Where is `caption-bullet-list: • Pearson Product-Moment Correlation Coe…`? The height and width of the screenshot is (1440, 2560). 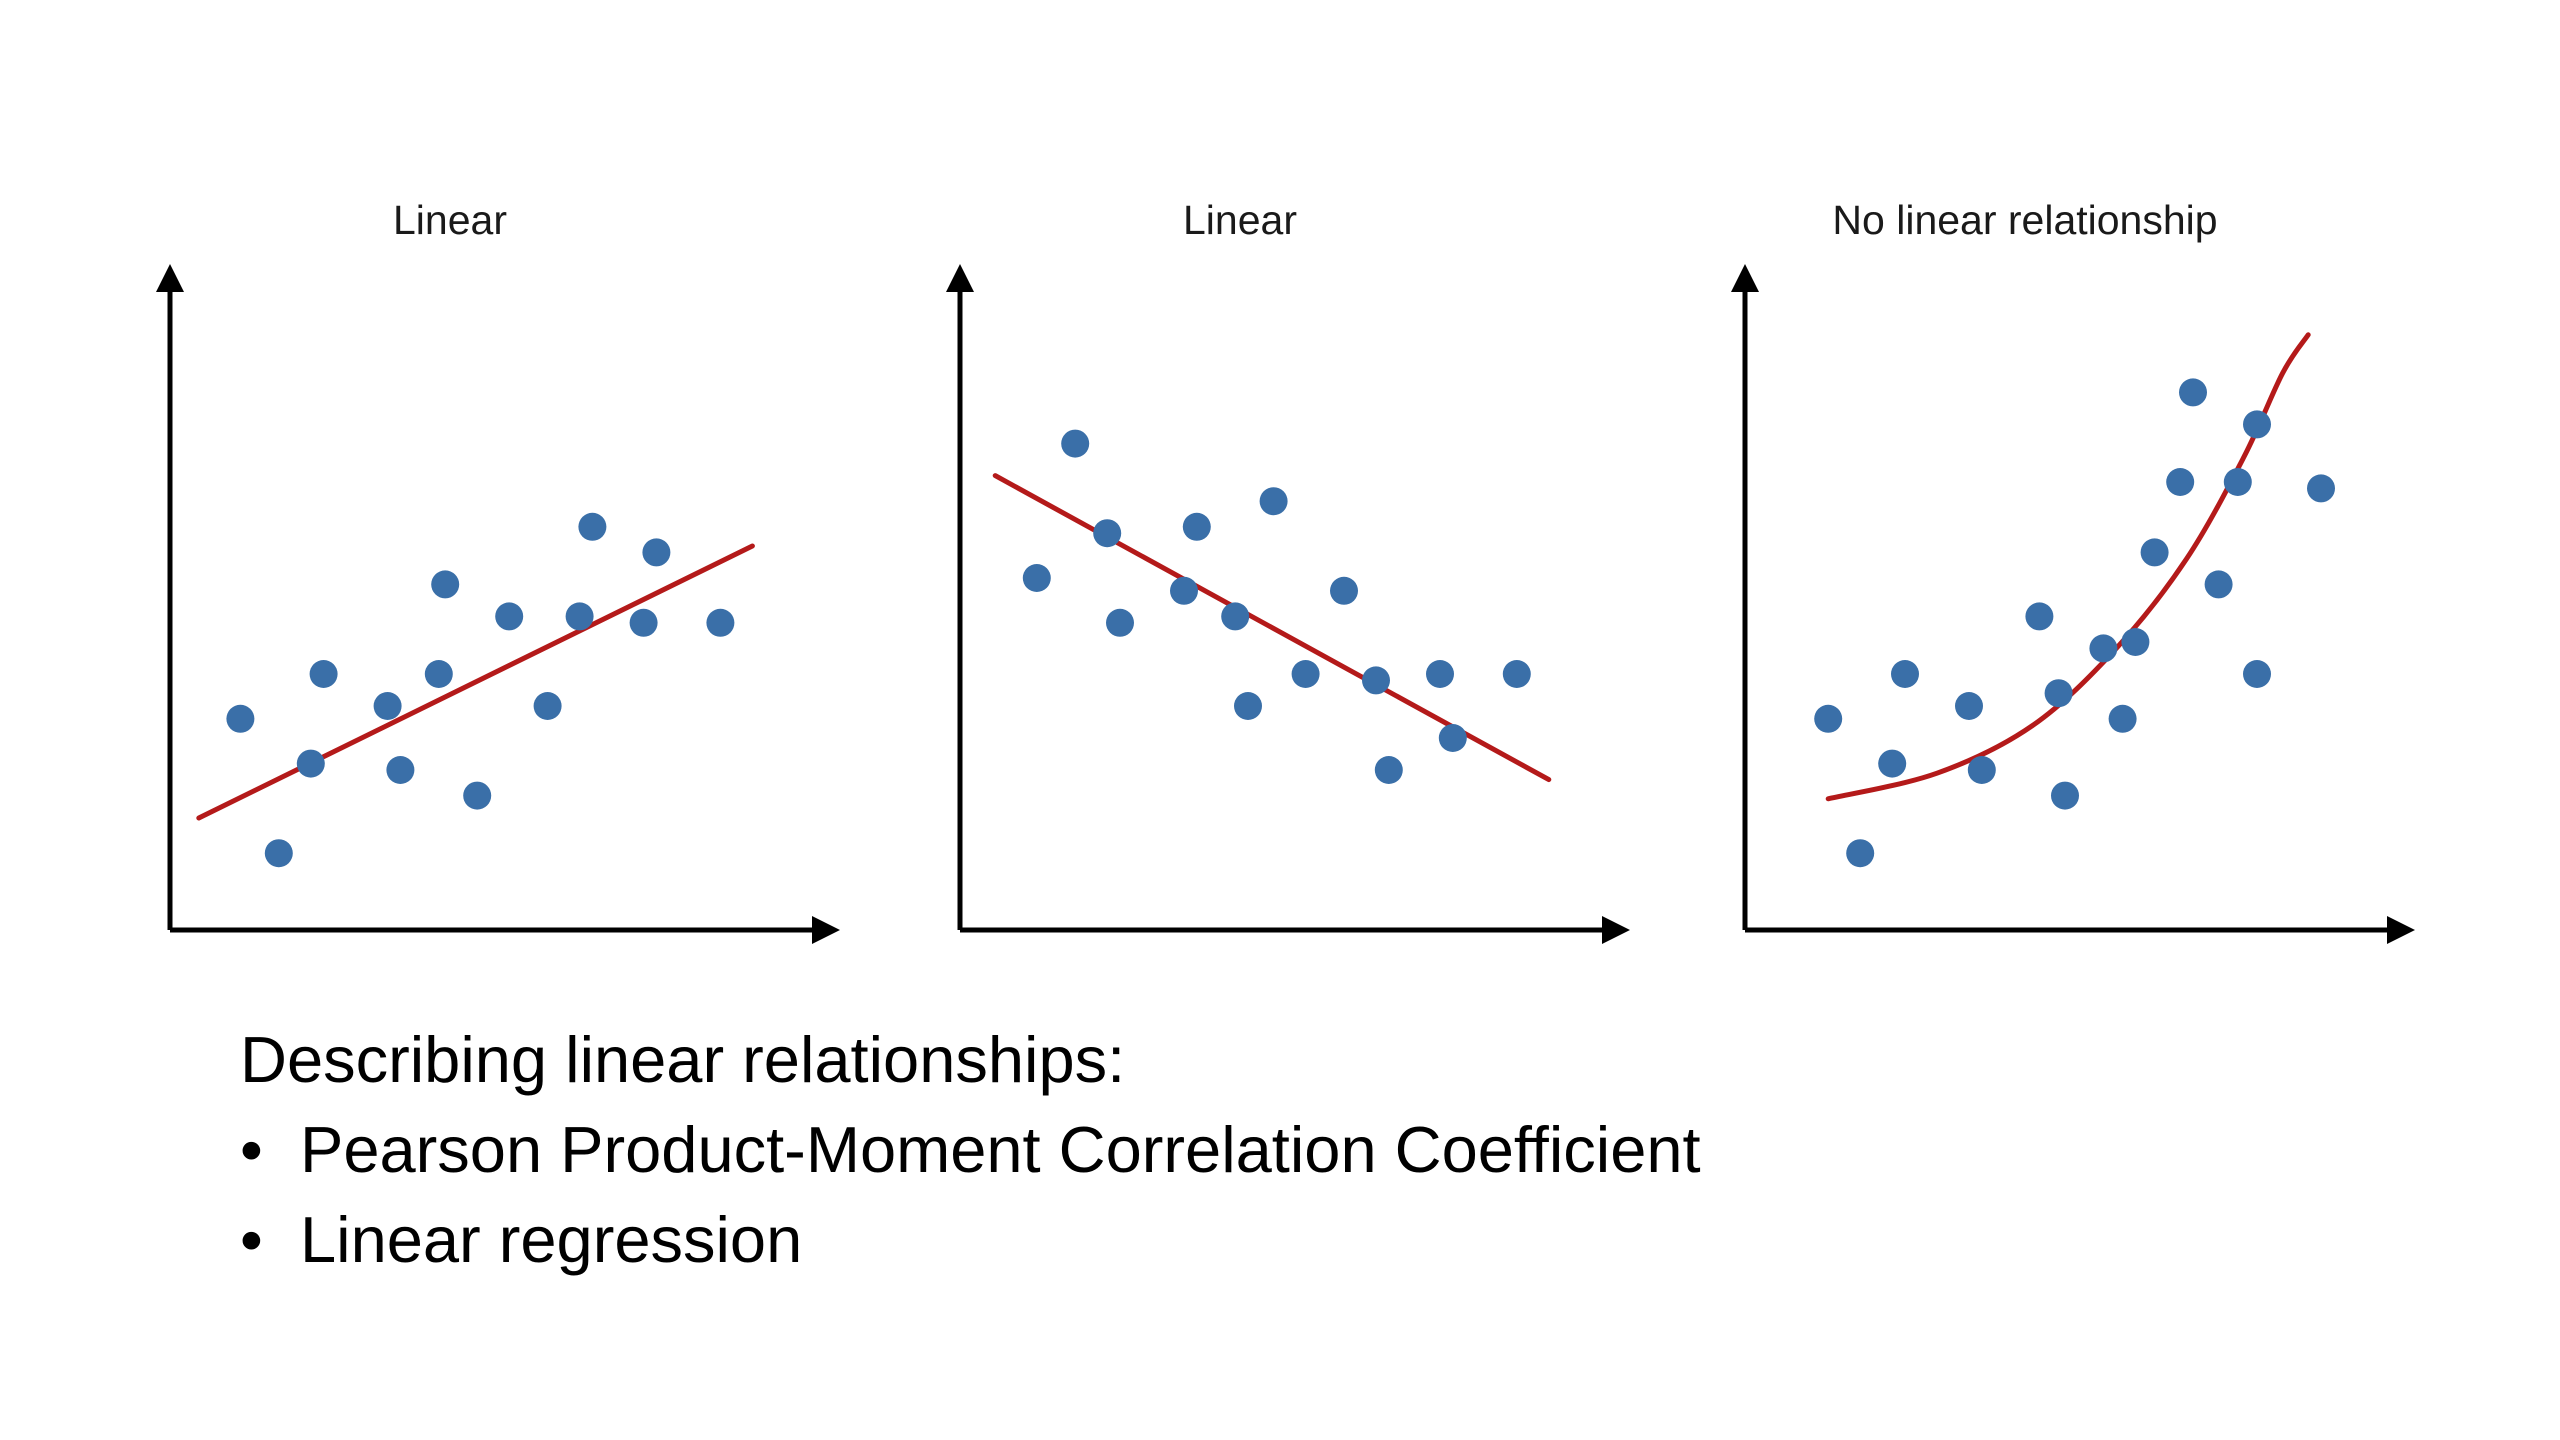 caption-bullet-list: • Pearson Product-Moment Correlation Coe… is located at coordinates (970, 1195).